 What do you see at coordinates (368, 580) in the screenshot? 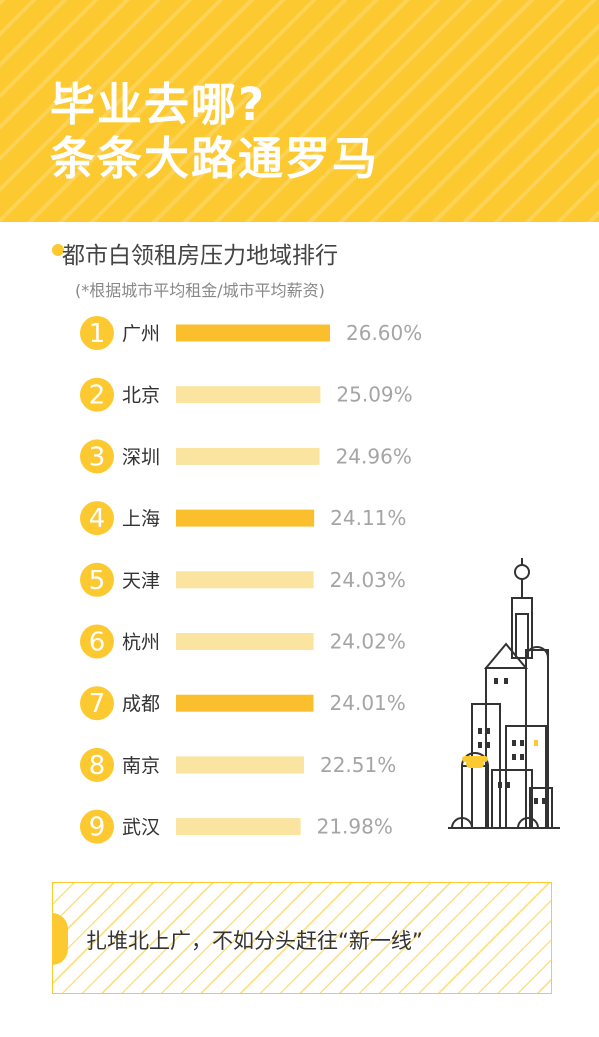
I see `value-label: 24.03%` at bounding box center [368, 580].